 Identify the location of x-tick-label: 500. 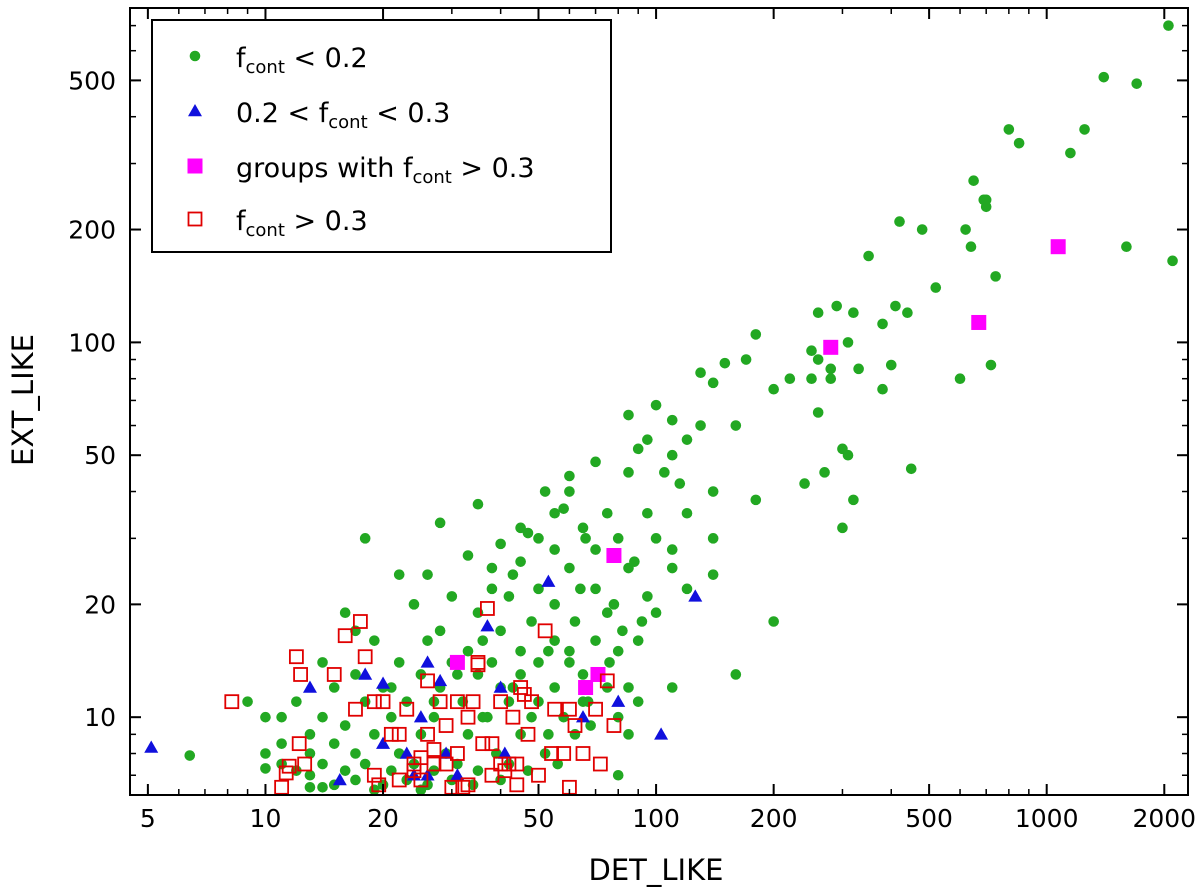
(929, 818).